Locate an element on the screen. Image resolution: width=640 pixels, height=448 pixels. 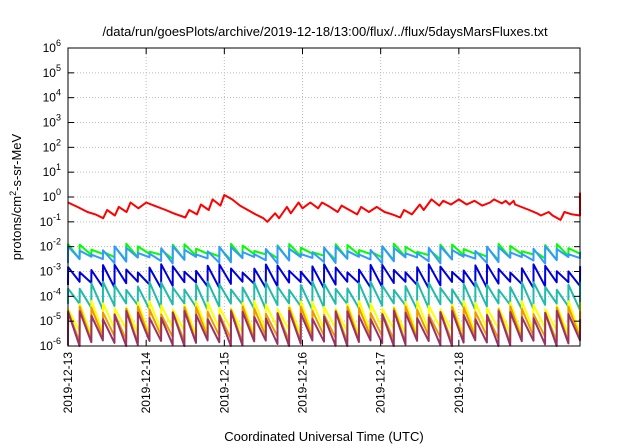
y-tick-label: 10⁻³ is located at coordinates (50, 270).